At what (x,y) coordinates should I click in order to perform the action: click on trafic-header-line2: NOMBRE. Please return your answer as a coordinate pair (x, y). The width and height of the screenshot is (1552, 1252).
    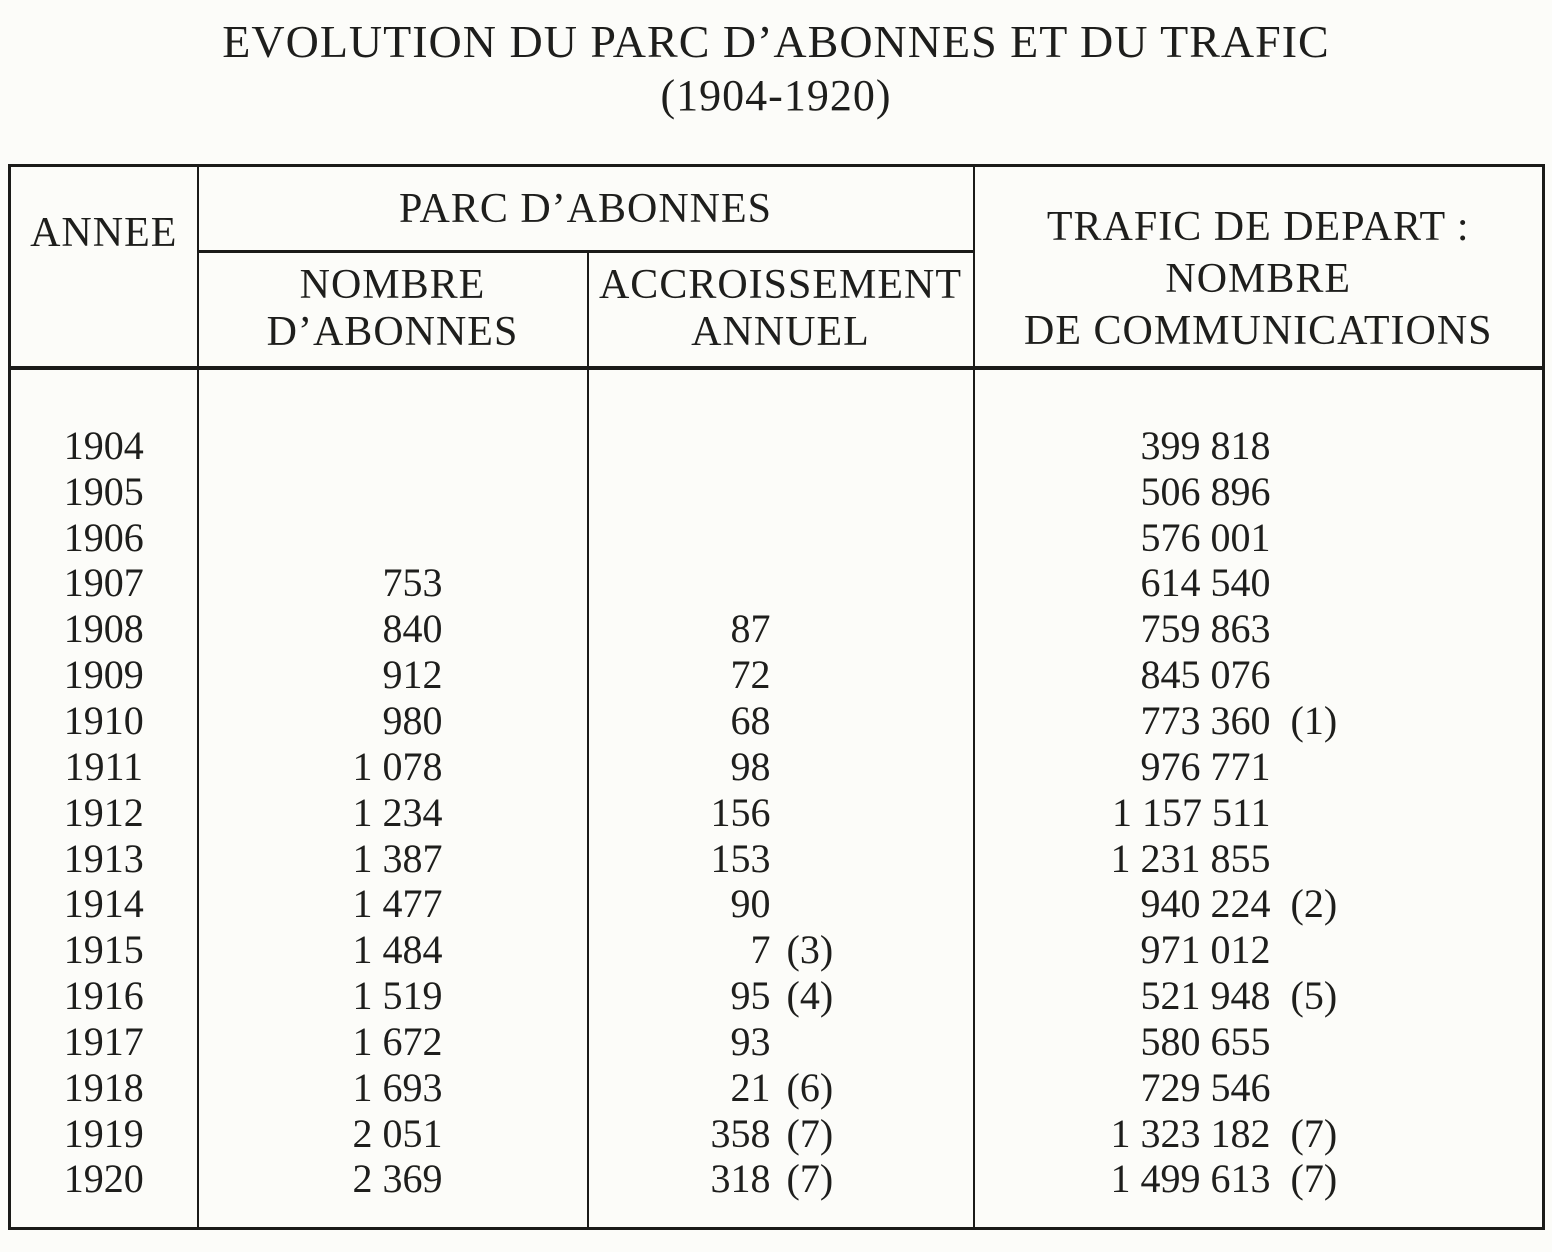
    Looking at the image, I should click on (1258, 279).